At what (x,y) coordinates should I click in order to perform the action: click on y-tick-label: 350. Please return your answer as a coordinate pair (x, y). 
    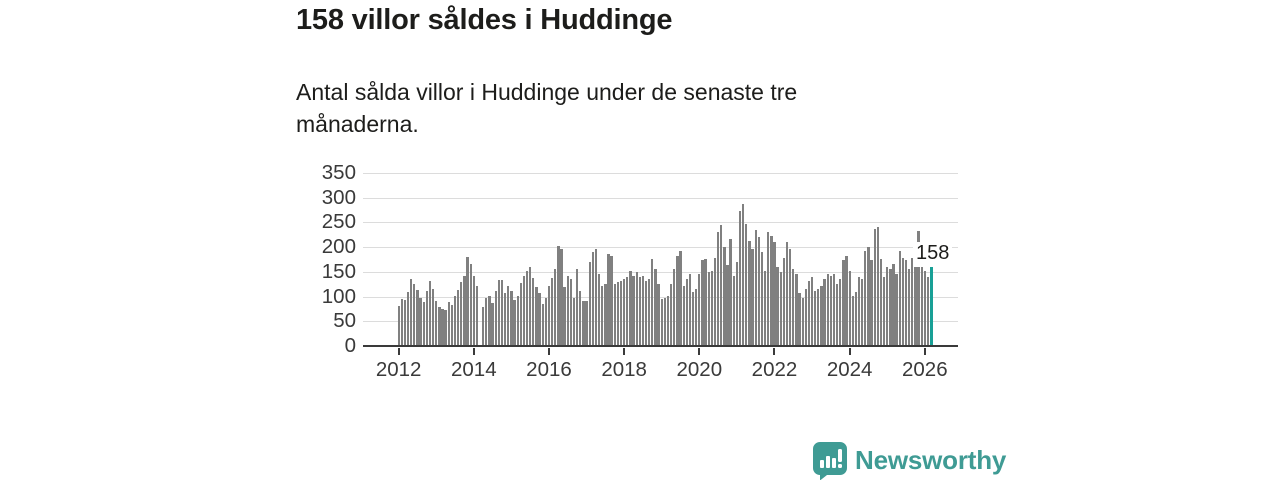
    Looking at the image, I should click on (338, 172).